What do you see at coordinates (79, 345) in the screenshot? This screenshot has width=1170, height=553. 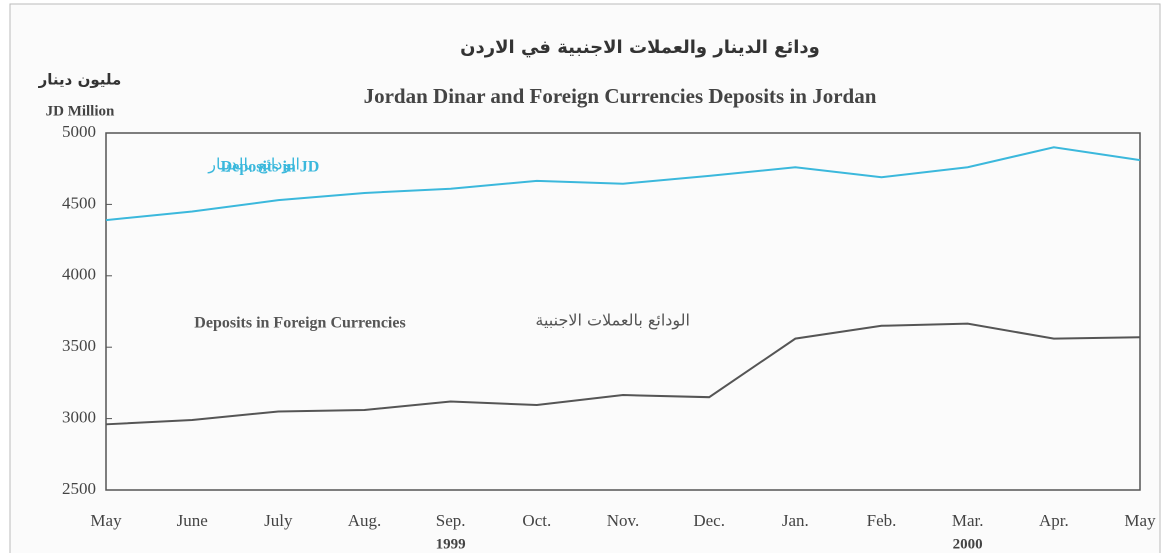 I see `y-tick-label: 3500` at bounding box center [79, 345].